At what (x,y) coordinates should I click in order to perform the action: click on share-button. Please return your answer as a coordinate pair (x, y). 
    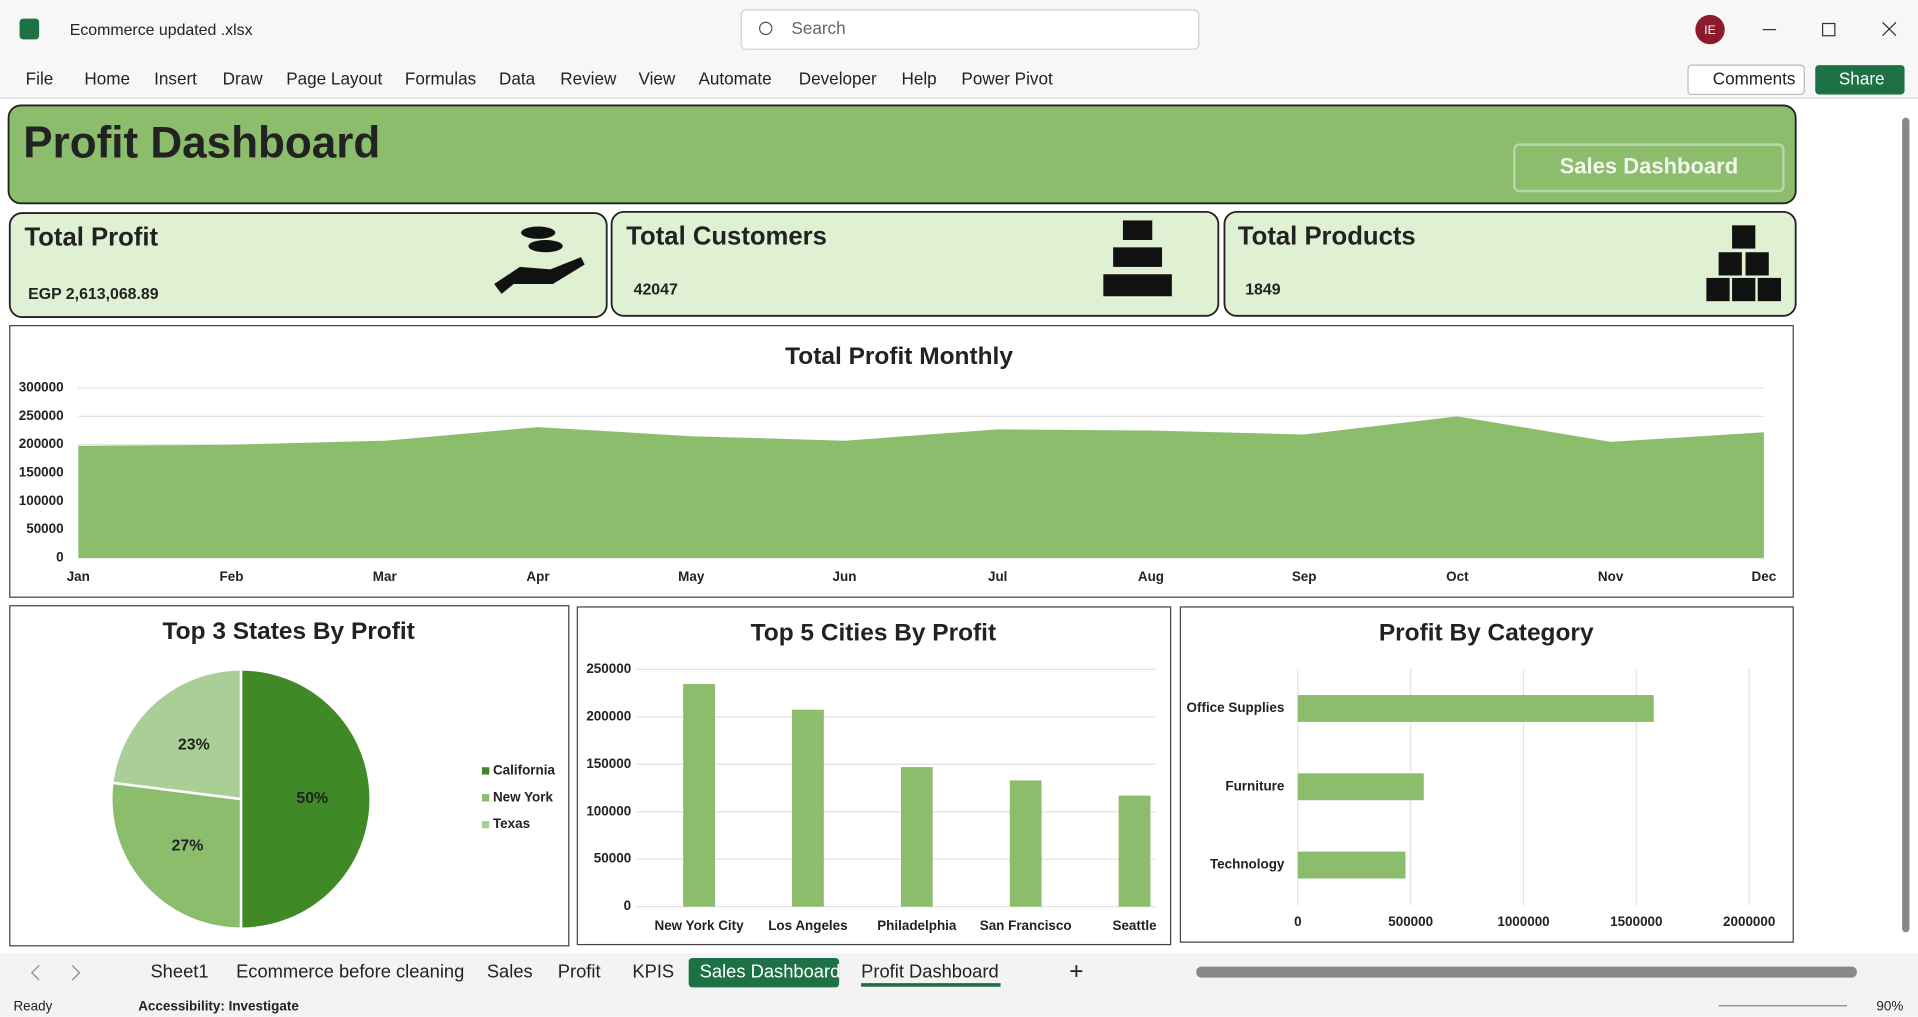
    Looking at the image, I should click on (1860, 80).